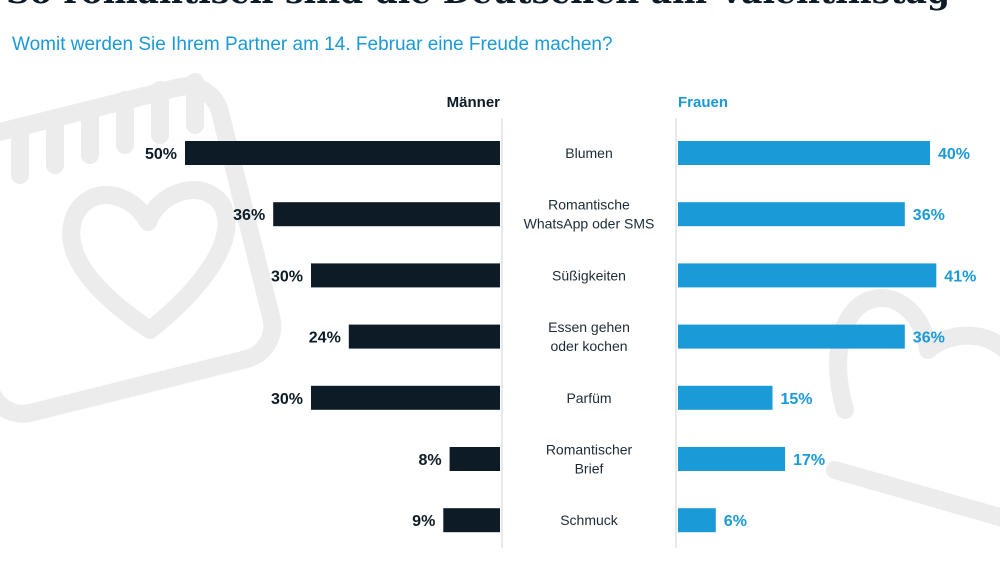 The image size is (1000, 563). I want to click on category-label: Romantische WhatsApp oder SMS, so click(589, 214).